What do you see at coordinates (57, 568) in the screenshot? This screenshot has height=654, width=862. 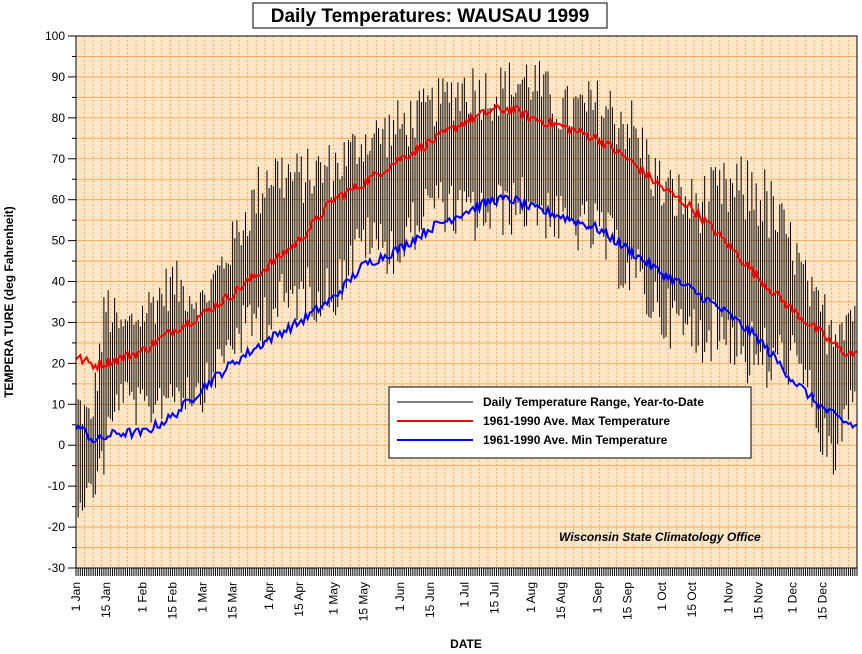 I see `y-tick-label: -30` at bounding box center [57, 568].